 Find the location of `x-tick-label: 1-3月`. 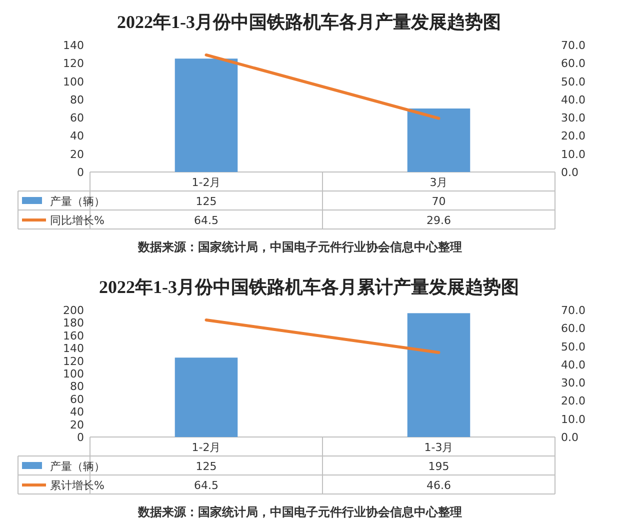

x-tick-label: 1-3月 is located at coordinates (439, 447).